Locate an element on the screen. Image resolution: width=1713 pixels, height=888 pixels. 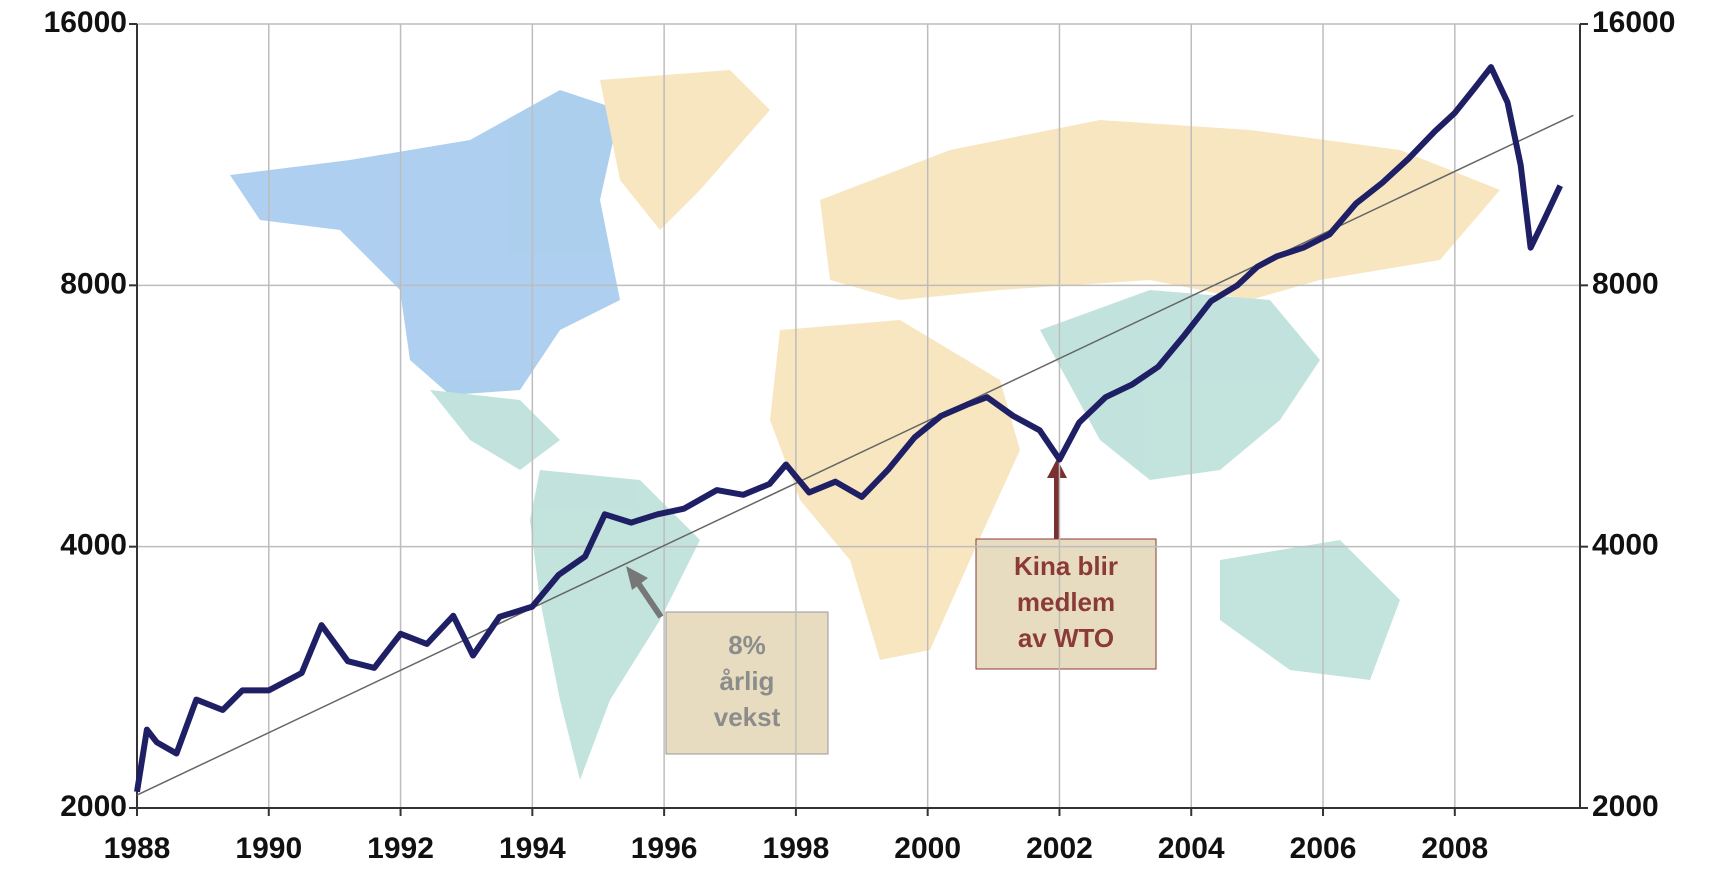
x-tick-label: 2008 is located at coordinates (1454, 848).